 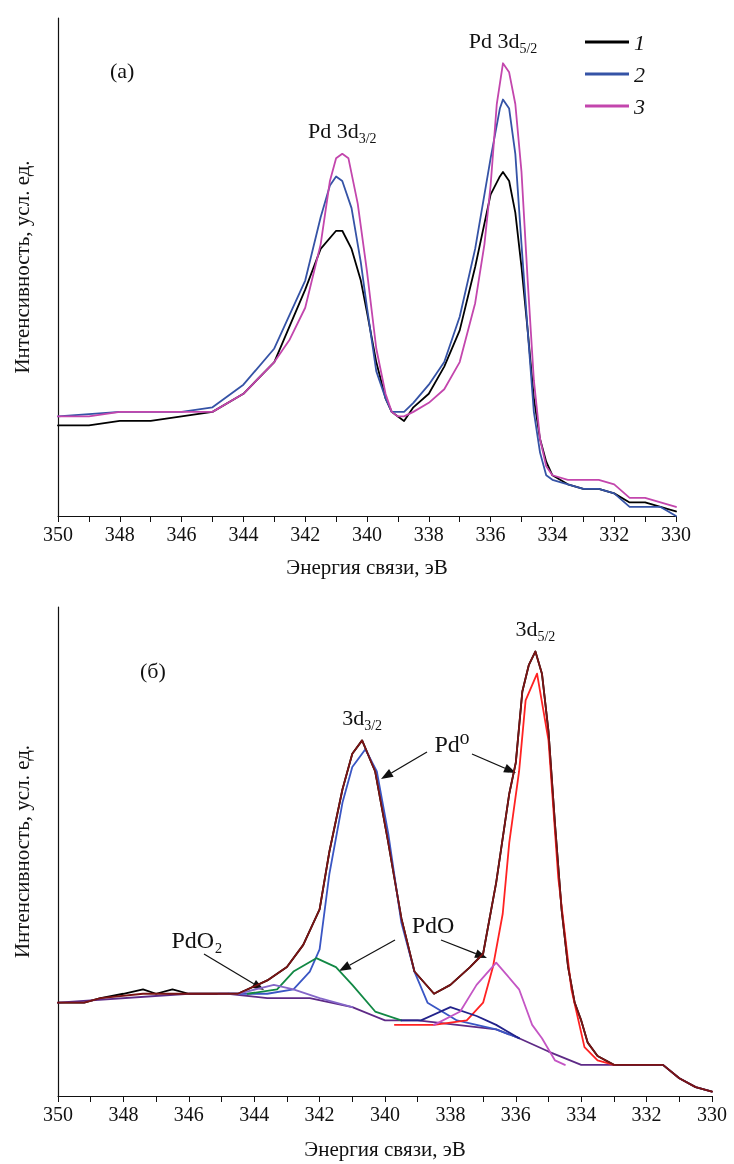 What do you see at coordinates (639, 42) in the screenshot?
I see `legend-label: 1` at bounding box center [639, 42].